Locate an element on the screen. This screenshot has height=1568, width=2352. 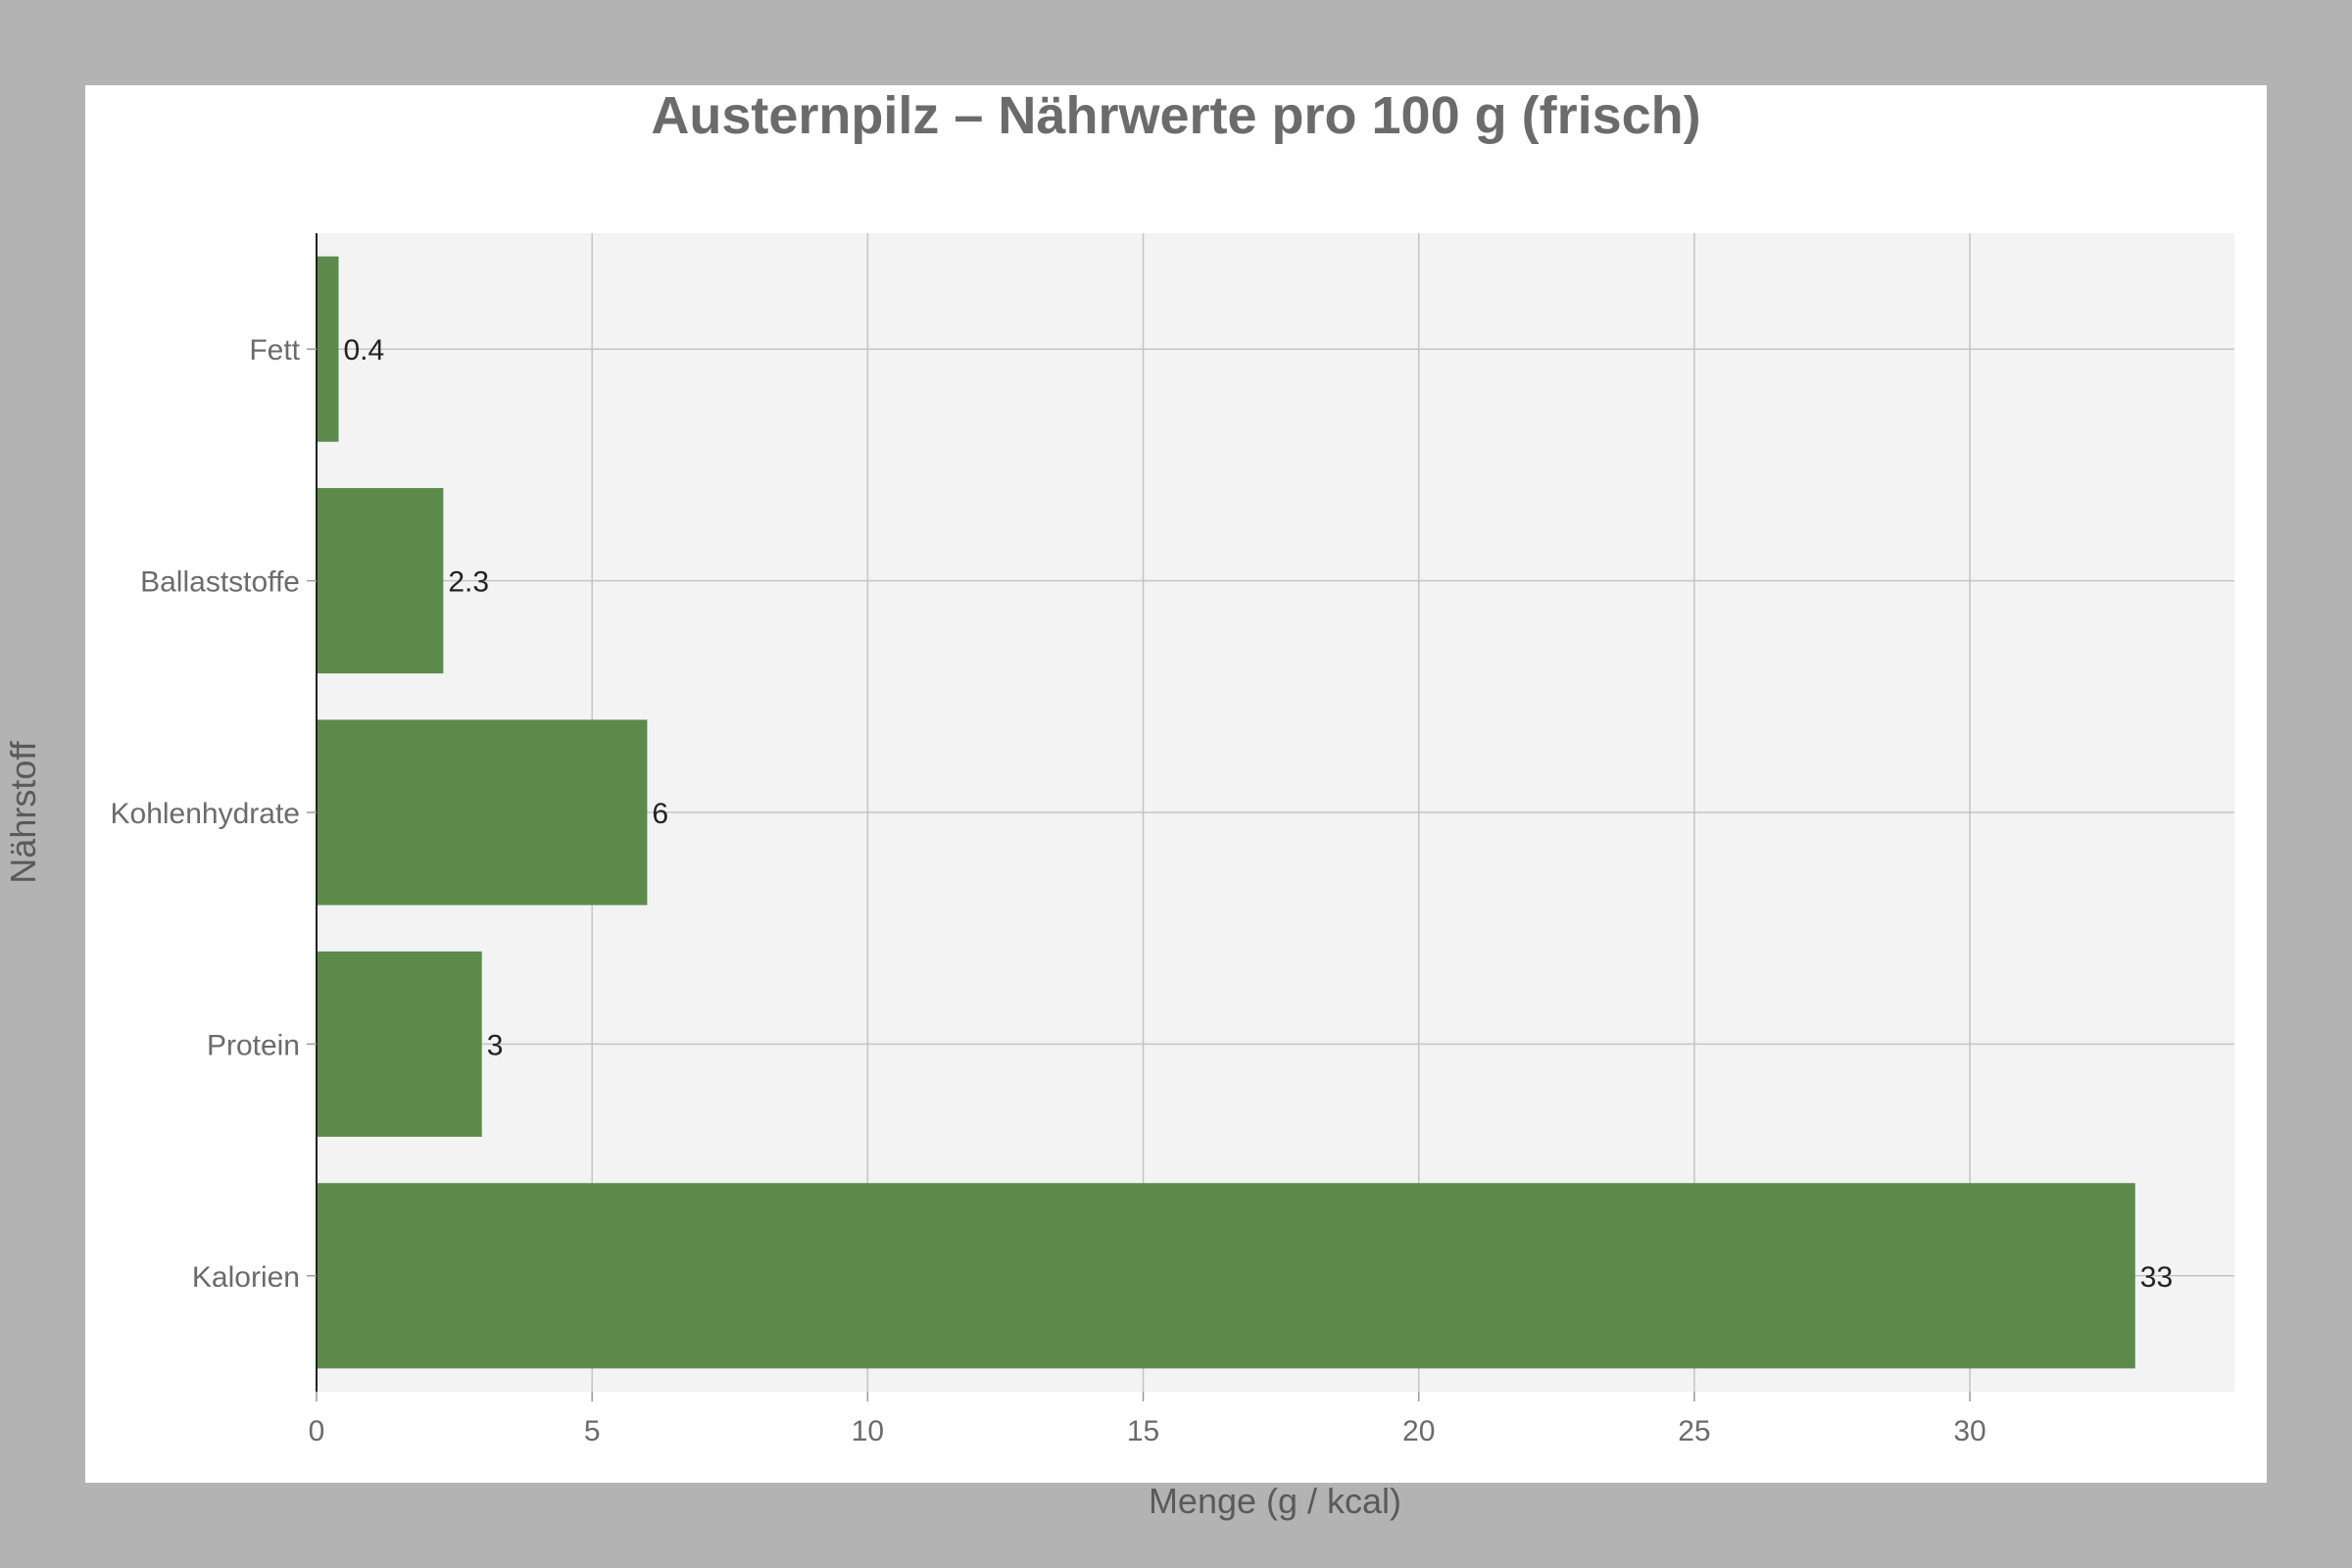
x-tick-labels: 0 5 10 15 20 25 30 is located at coordinates (1147, 1419).